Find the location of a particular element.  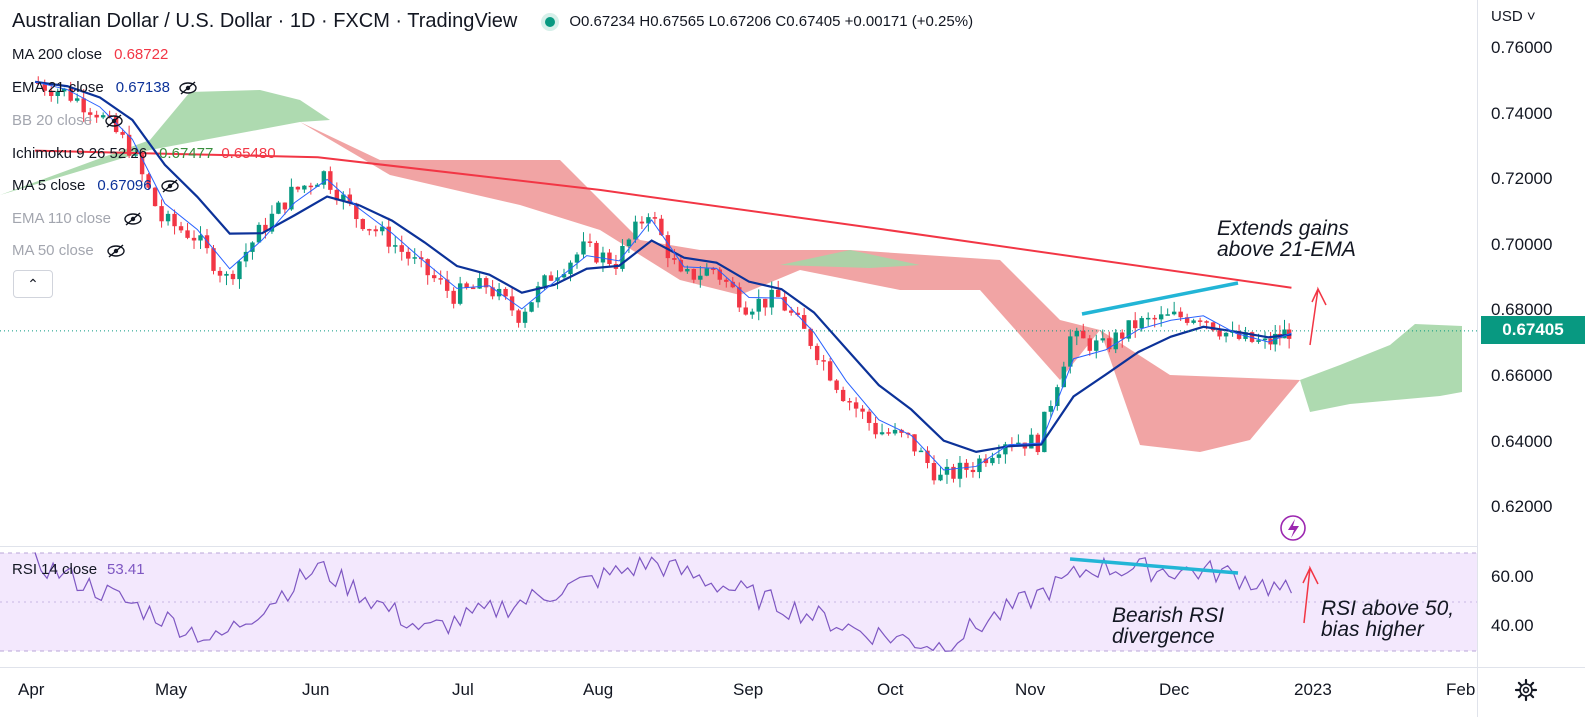

price-tick: 0.70000 is located at coordinates (1522, 244).